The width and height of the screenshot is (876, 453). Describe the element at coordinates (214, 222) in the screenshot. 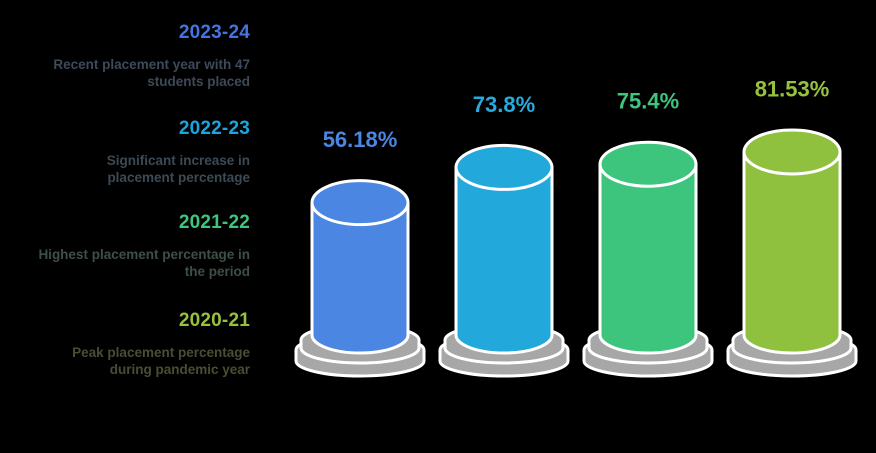

I see `legend-year-label: 2021-22` at that location.